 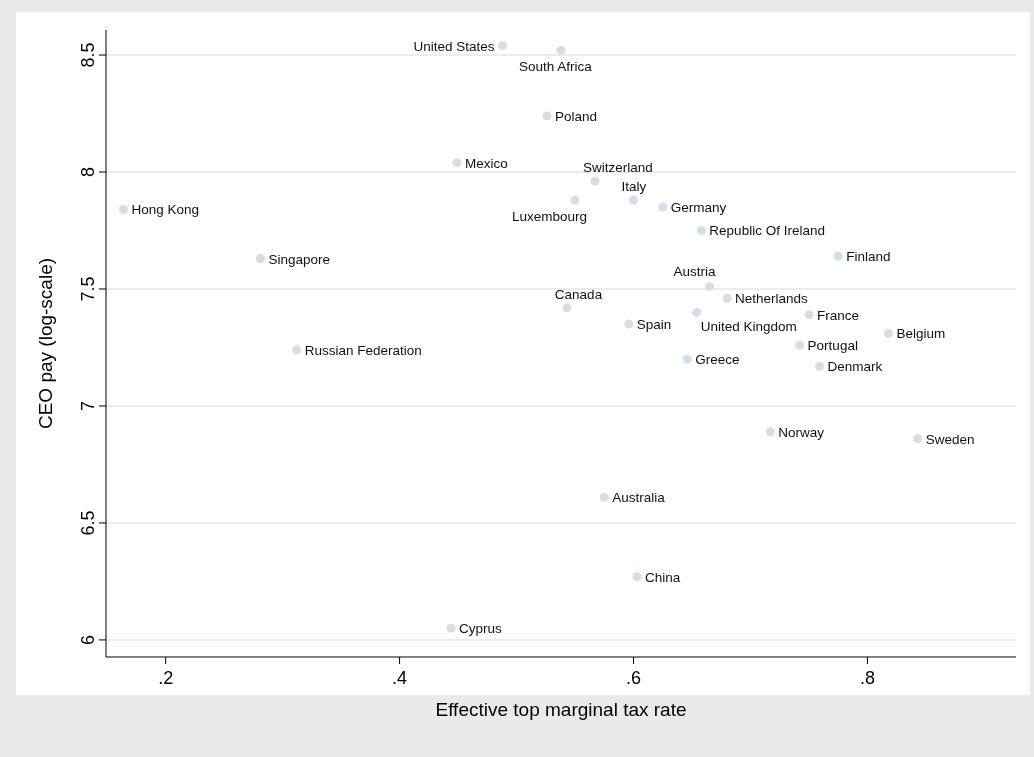 What do you see at coordinates (454, 46) in the screenshot?
I see `annotation: United States` at bounding box center [454, 46].